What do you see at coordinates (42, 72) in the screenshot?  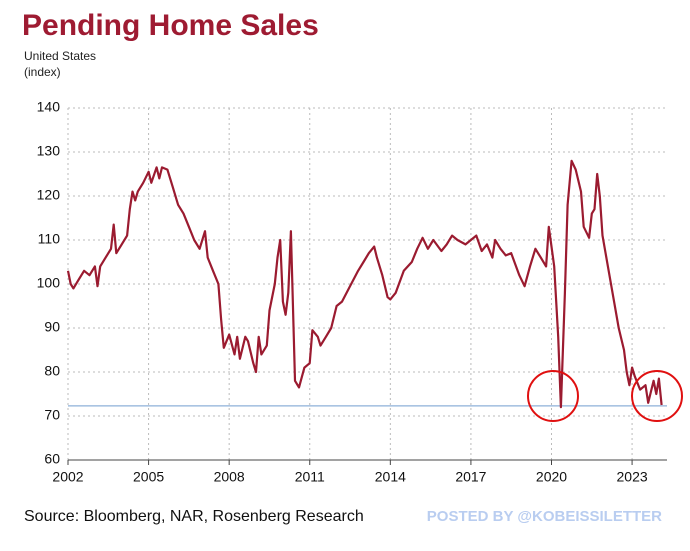 I see `y-axis-label: (index)` at bounding box center [42, 72].